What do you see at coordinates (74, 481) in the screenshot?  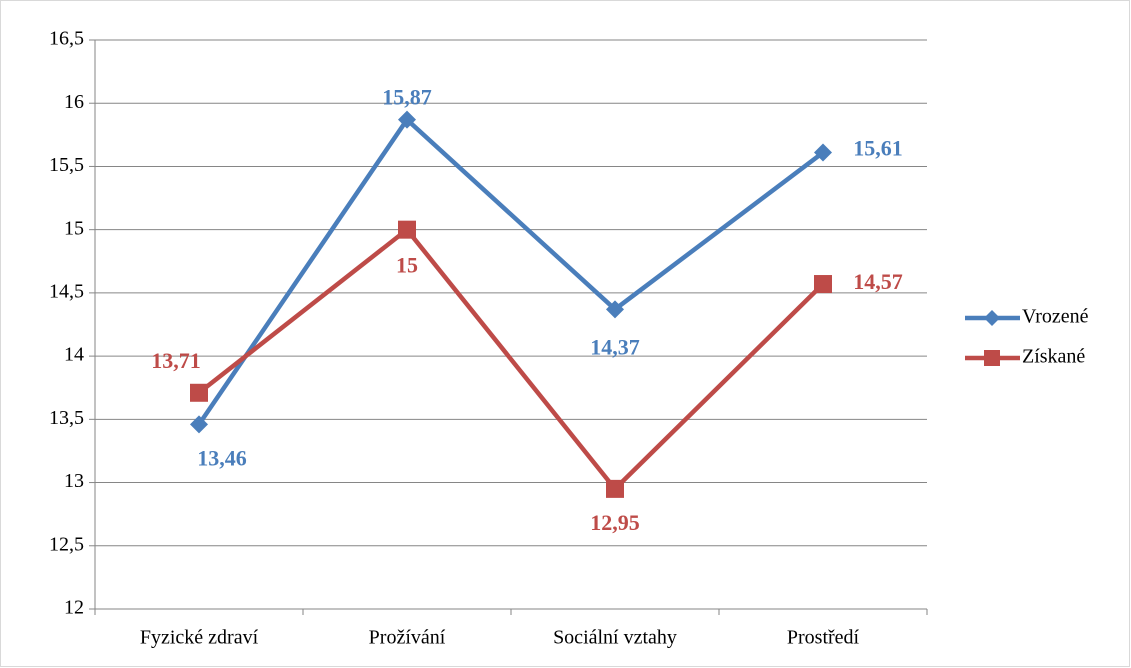 I see `y-tick-label: 13` at bounding box center [74, 481].